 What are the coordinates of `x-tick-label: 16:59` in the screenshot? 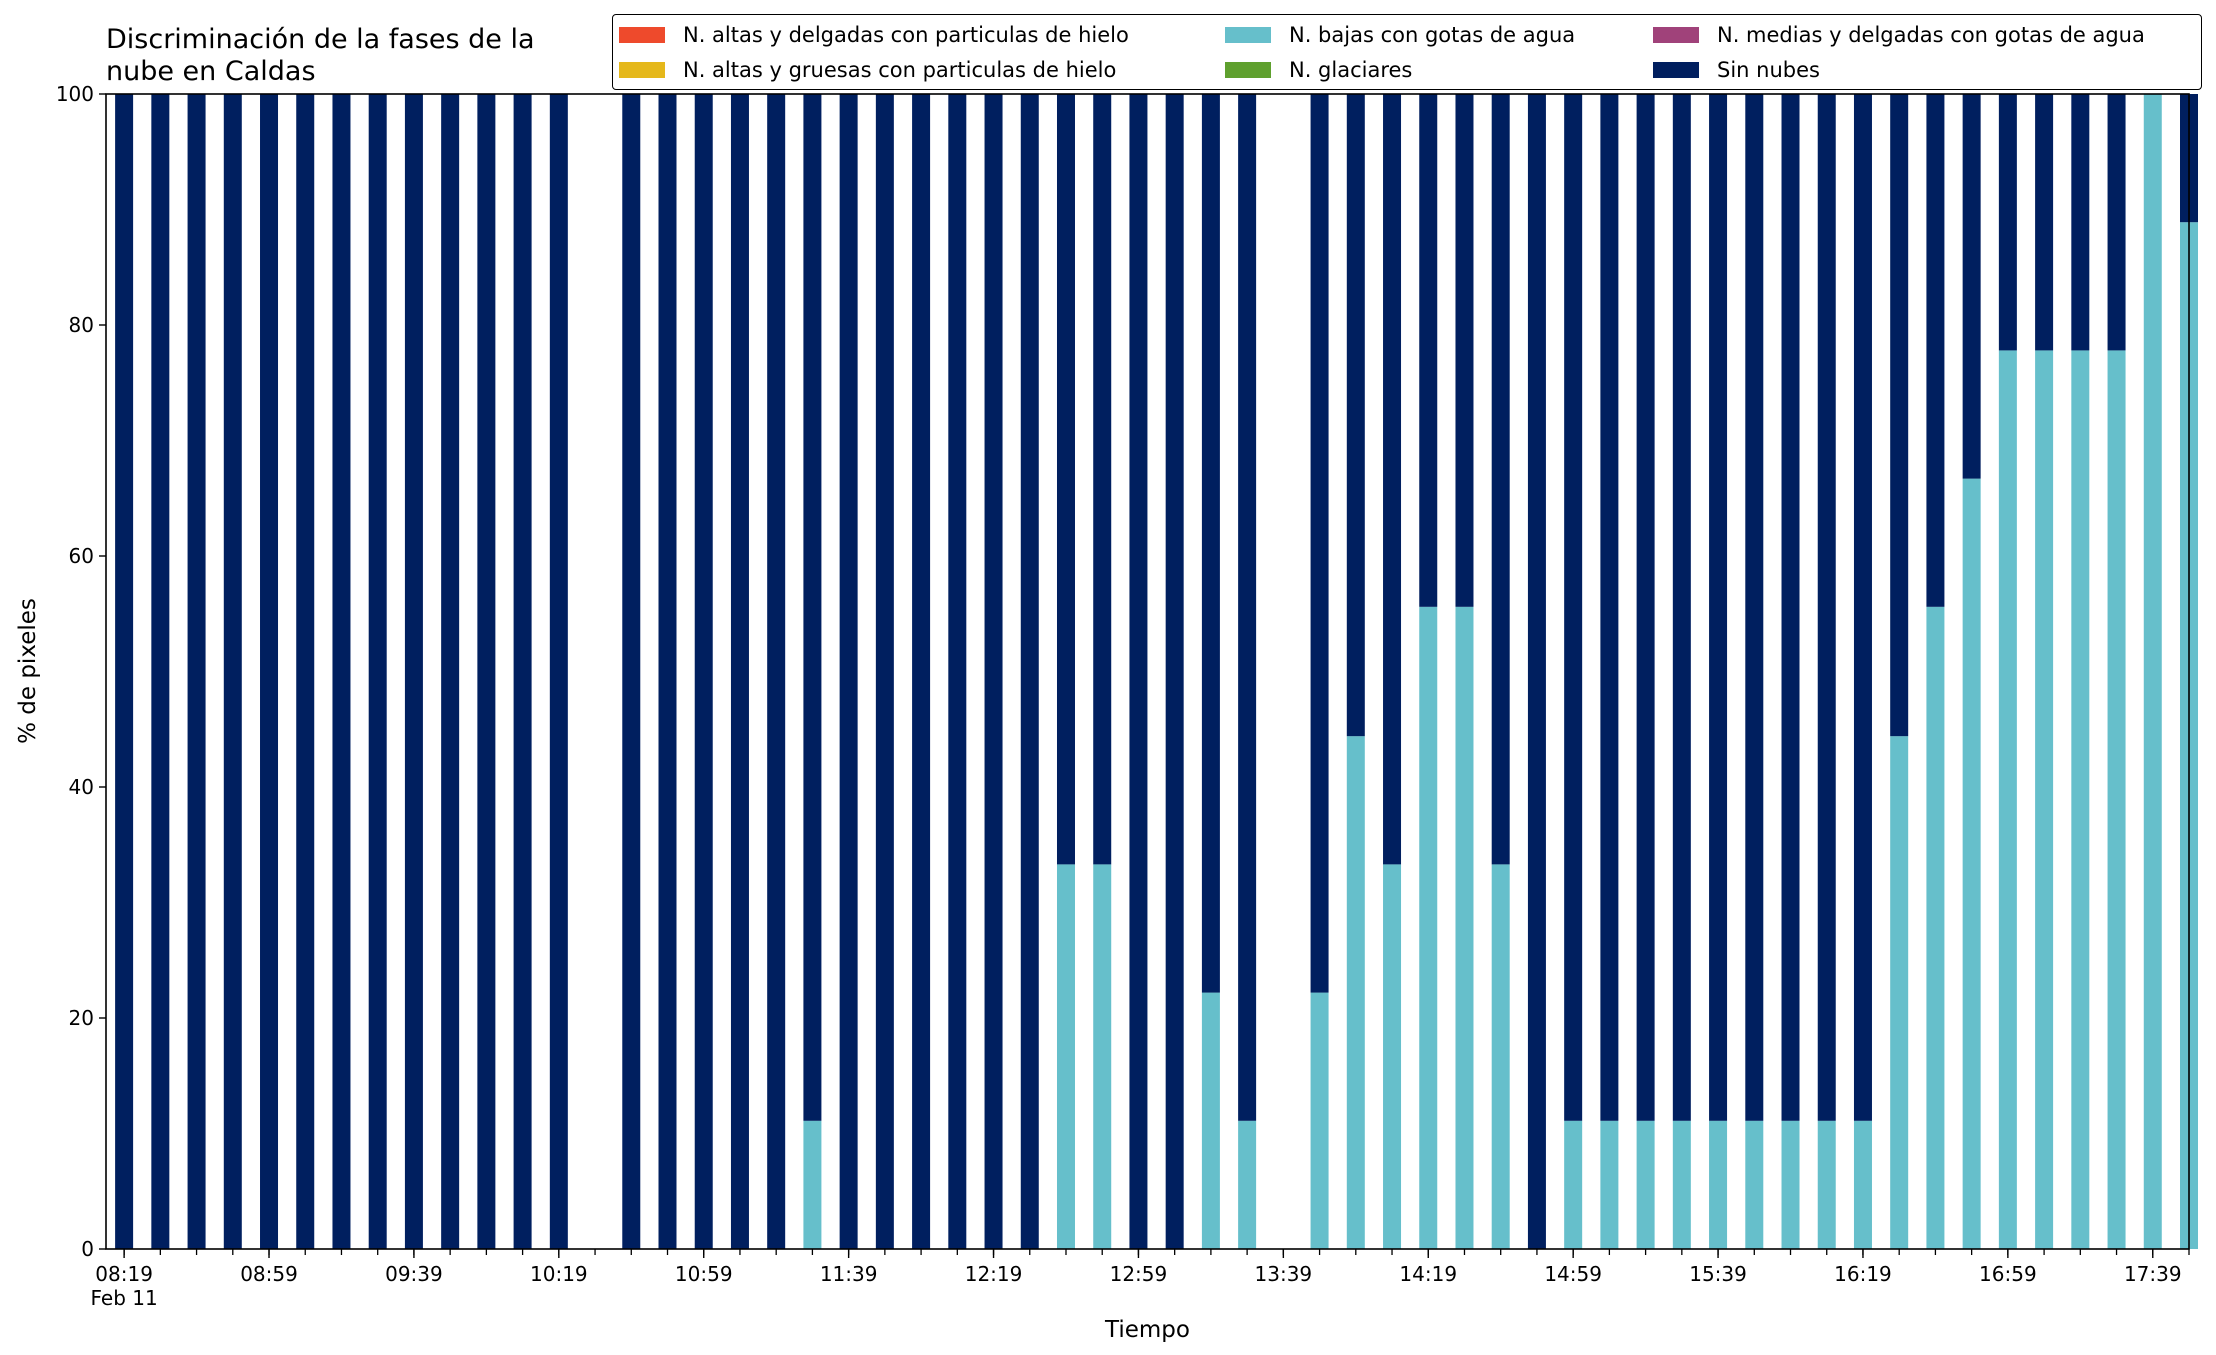 It's located at (2008, 1274).